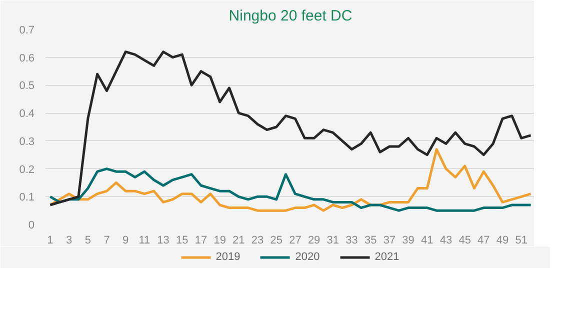 This screenshot has width=563, height=320. What do you see at coordinates (27, 142) in the screenshot?
I see `y-tick-label: 0.3` at bounding box center [27, 142].